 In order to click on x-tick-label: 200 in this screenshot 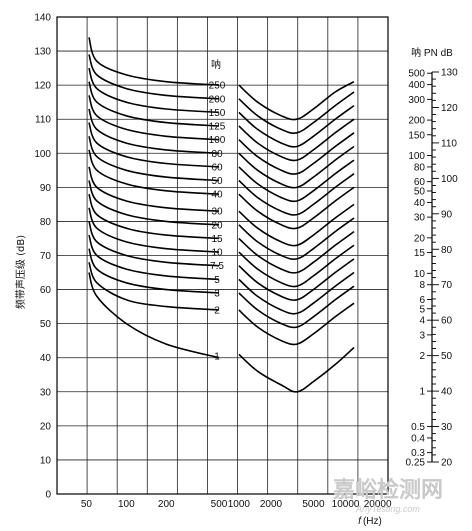, I will do `click(166, 504)`.